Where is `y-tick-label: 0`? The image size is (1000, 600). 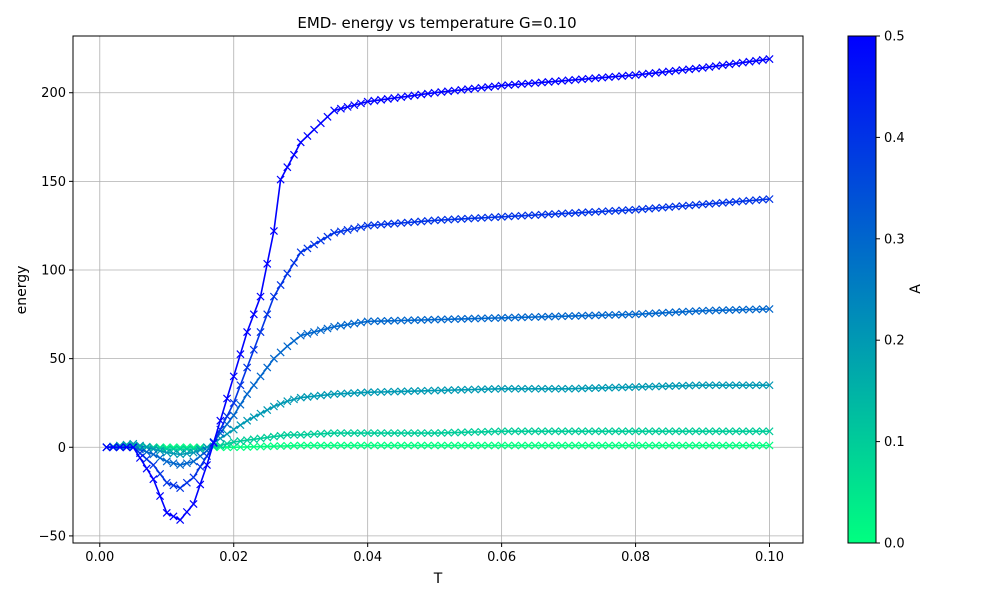
y-tick-label: 0 is located at coordinates (62, 448).